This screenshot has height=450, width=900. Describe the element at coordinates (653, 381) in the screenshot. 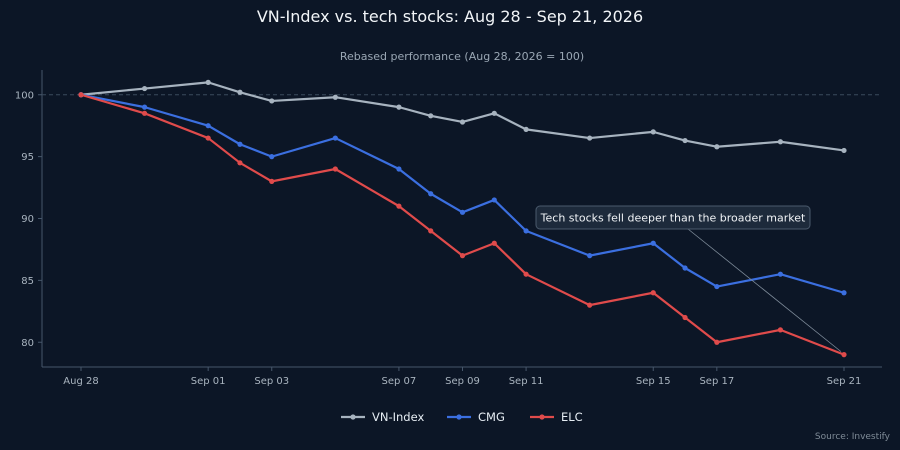

I see `x-tick-label: Sep 15` at that location.